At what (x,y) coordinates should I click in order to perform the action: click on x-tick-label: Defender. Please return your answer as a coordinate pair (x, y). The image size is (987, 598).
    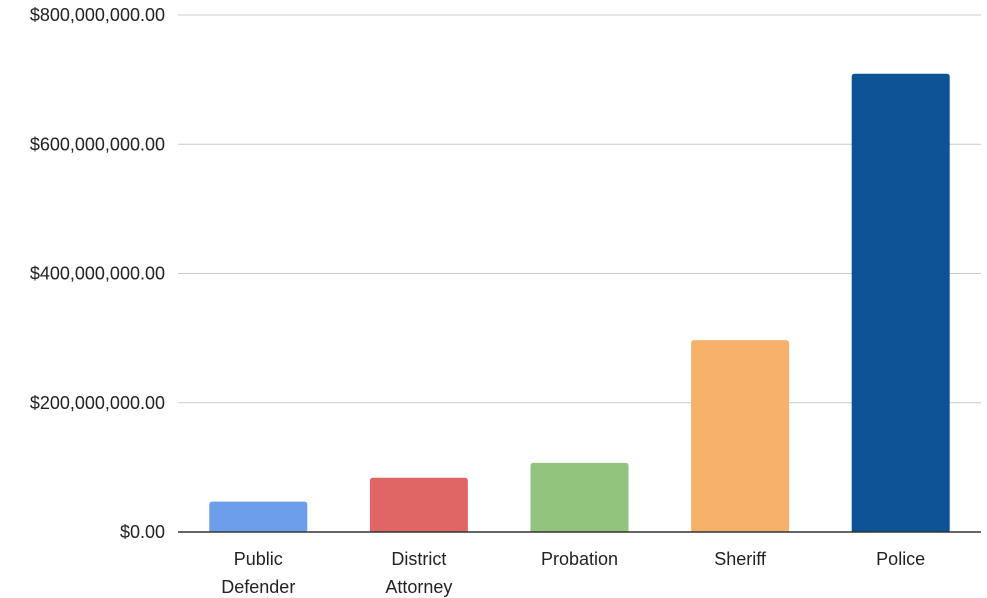
    Looking at the image, I should click on (258, 587).